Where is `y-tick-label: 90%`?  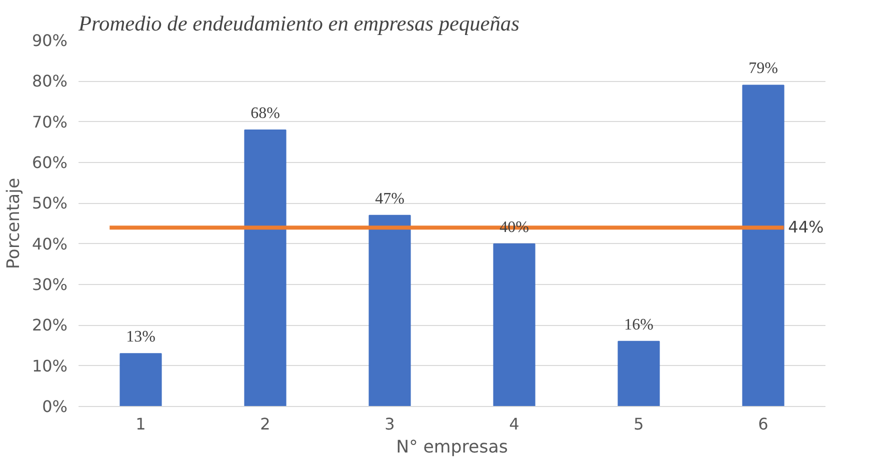
y-tick-label: 90% is located at coordinates (50, 40).